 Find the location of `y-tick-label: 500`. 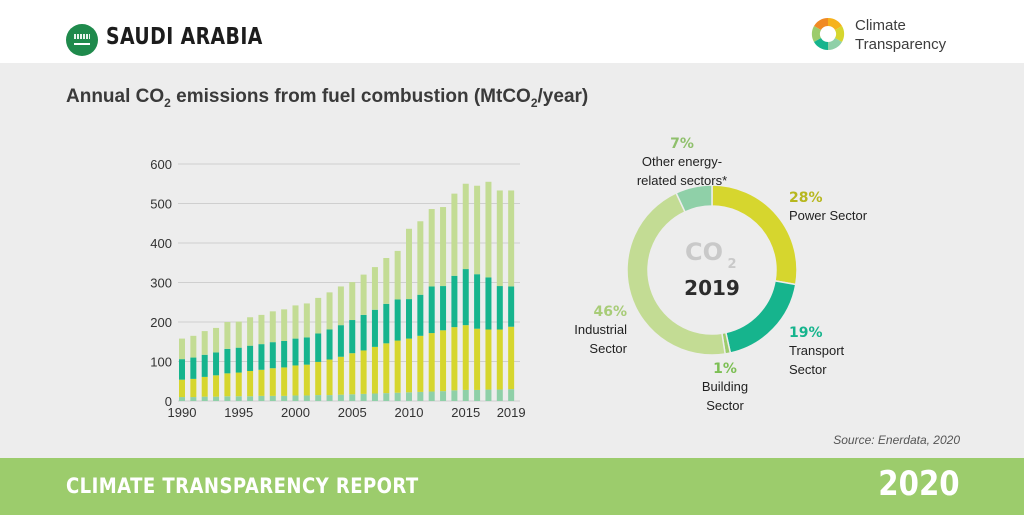

y-tick-label: 500 is located at coordinates (161, 204).